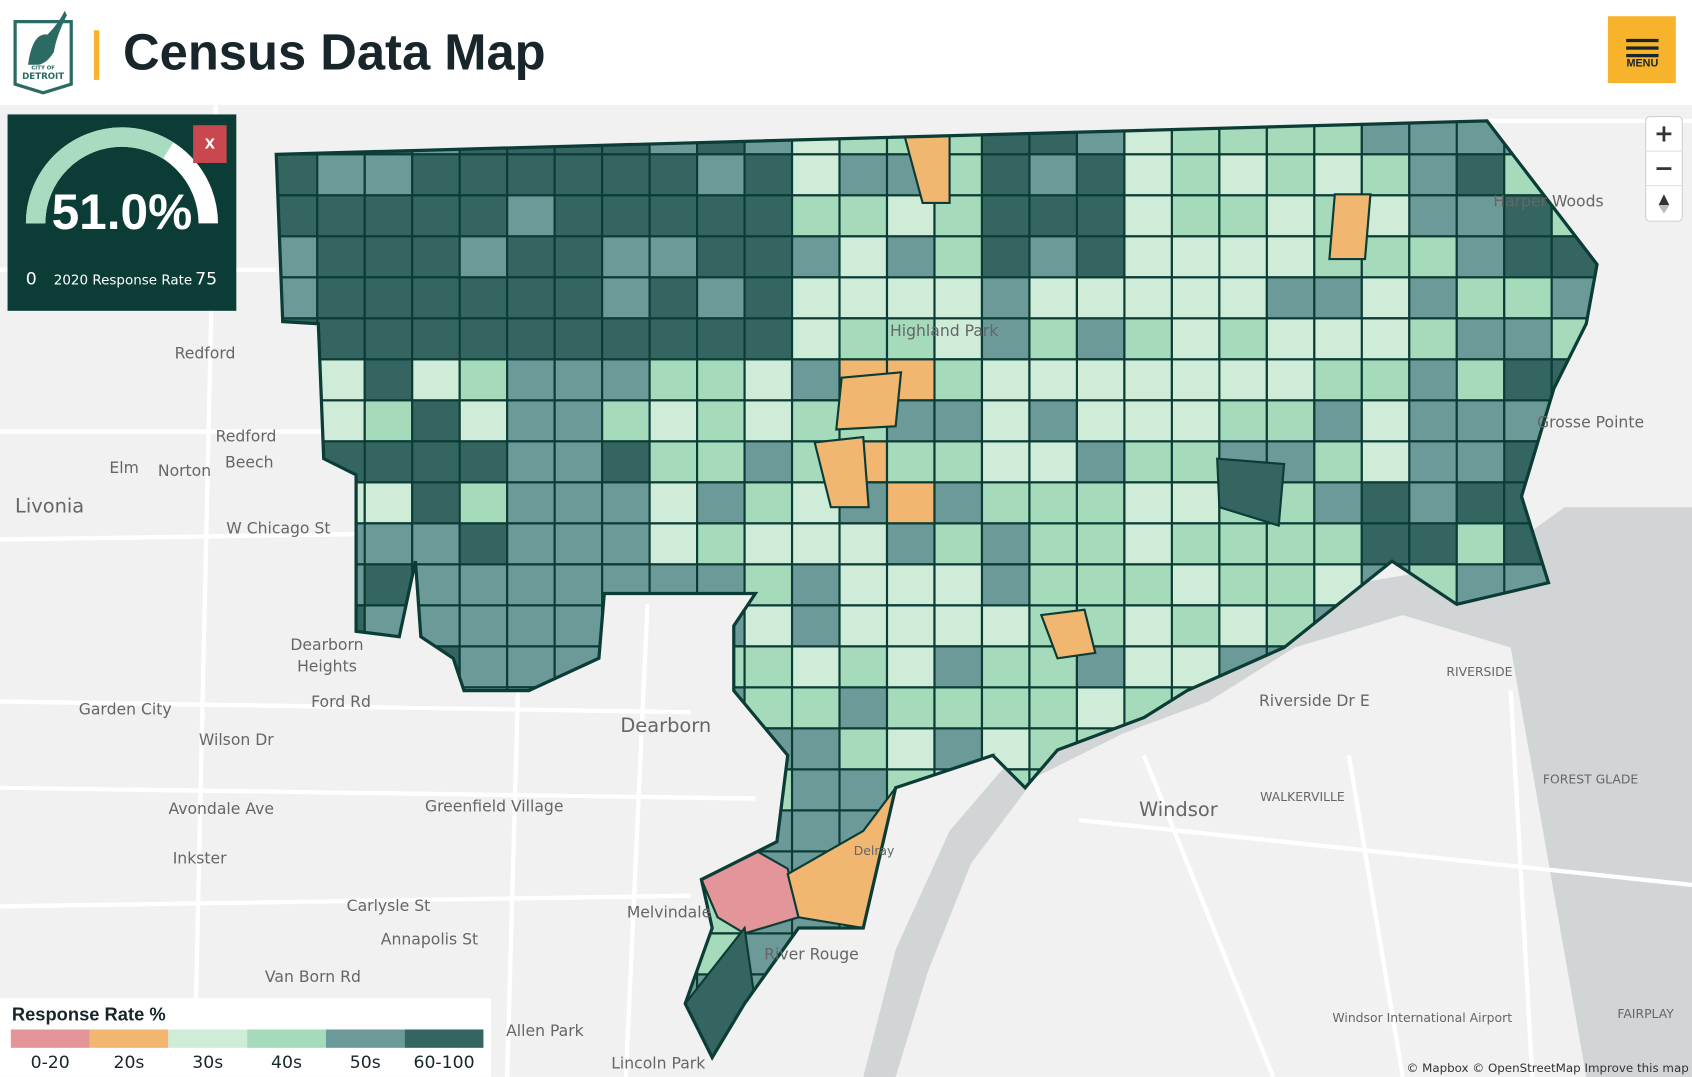  Describe the element at coordinates (1664, 133) in the screenshot. I see `zoom-in: +` at that location.